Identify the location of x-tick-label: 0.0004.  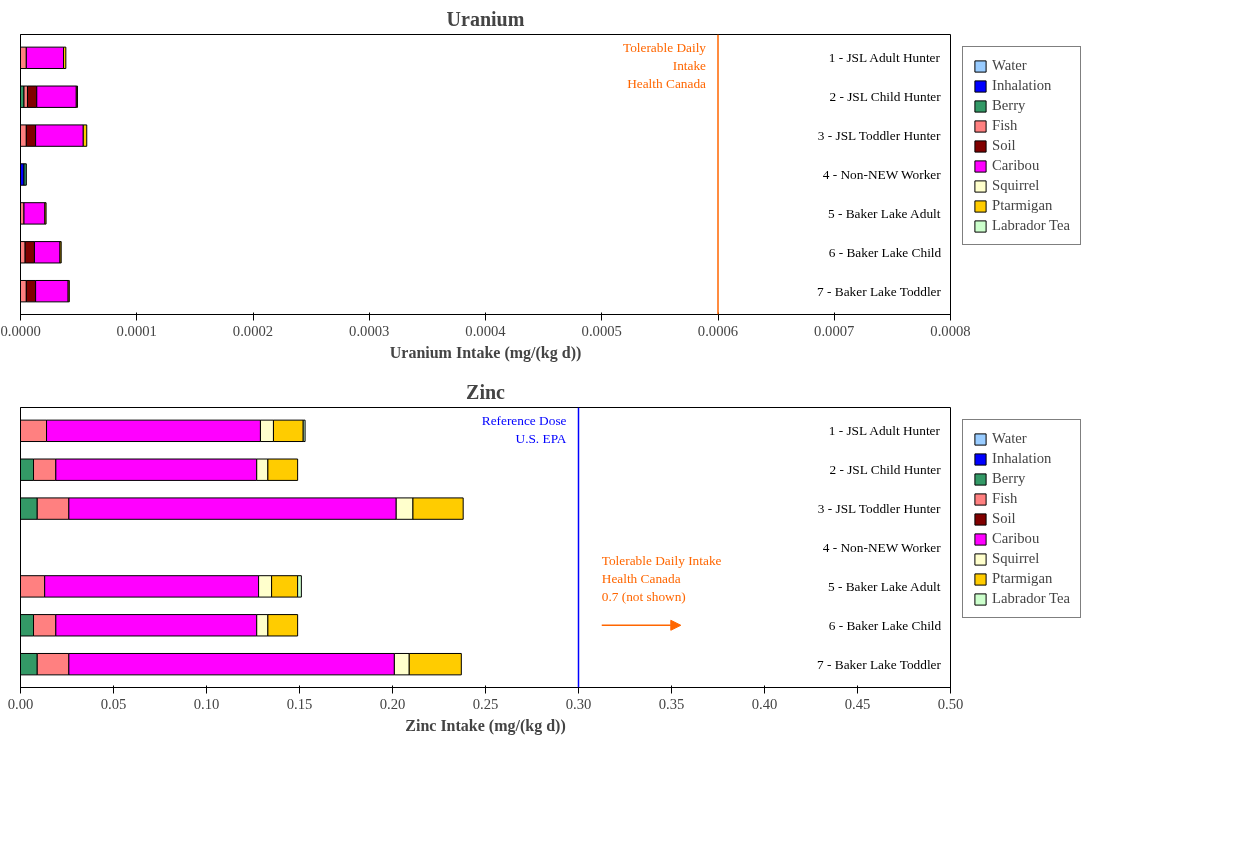
(486, 330).